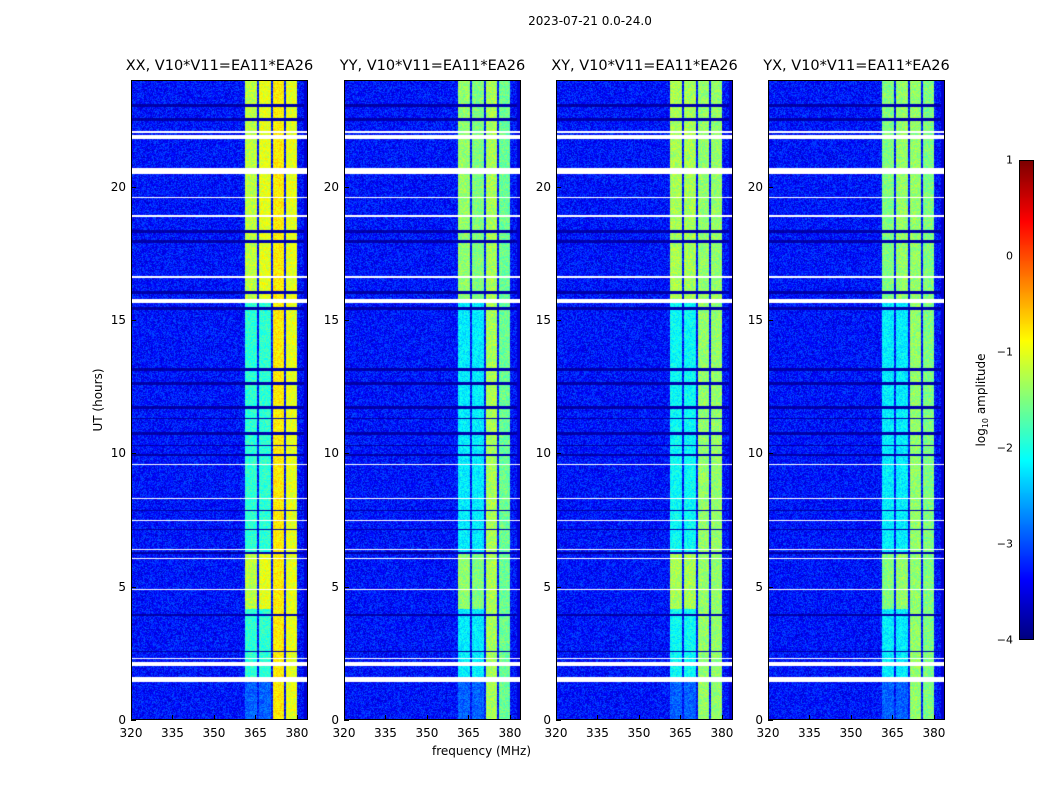 The image size is (1050, 800). I want to click on colorbar-label: log10 amplitude, so click(982, 400).